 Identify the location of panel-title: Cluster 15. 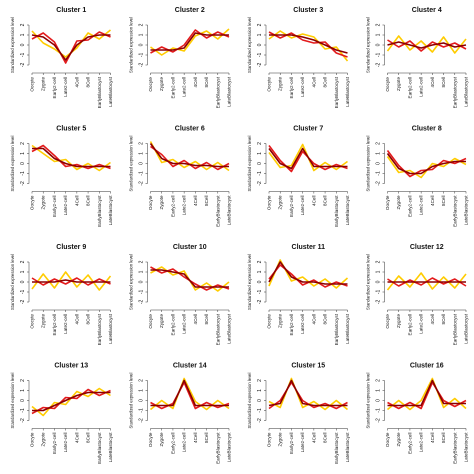
(308, 366).